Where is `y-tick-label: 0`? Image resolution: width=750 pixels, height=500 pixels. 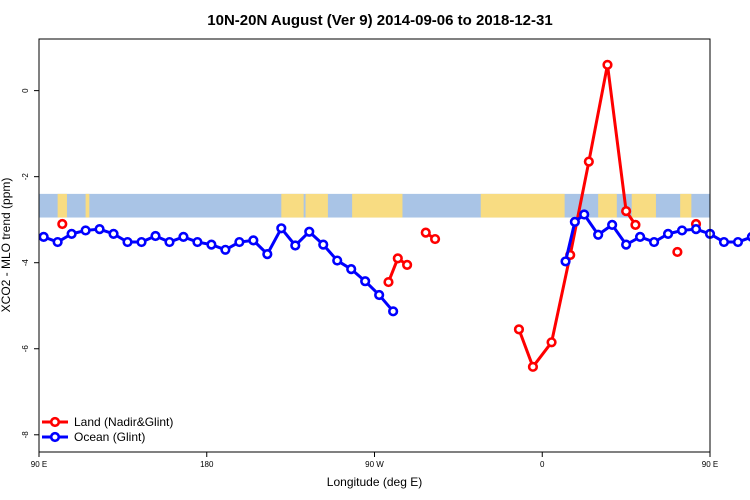
y-tick-label: 0 is located at coordinates (25, 90).